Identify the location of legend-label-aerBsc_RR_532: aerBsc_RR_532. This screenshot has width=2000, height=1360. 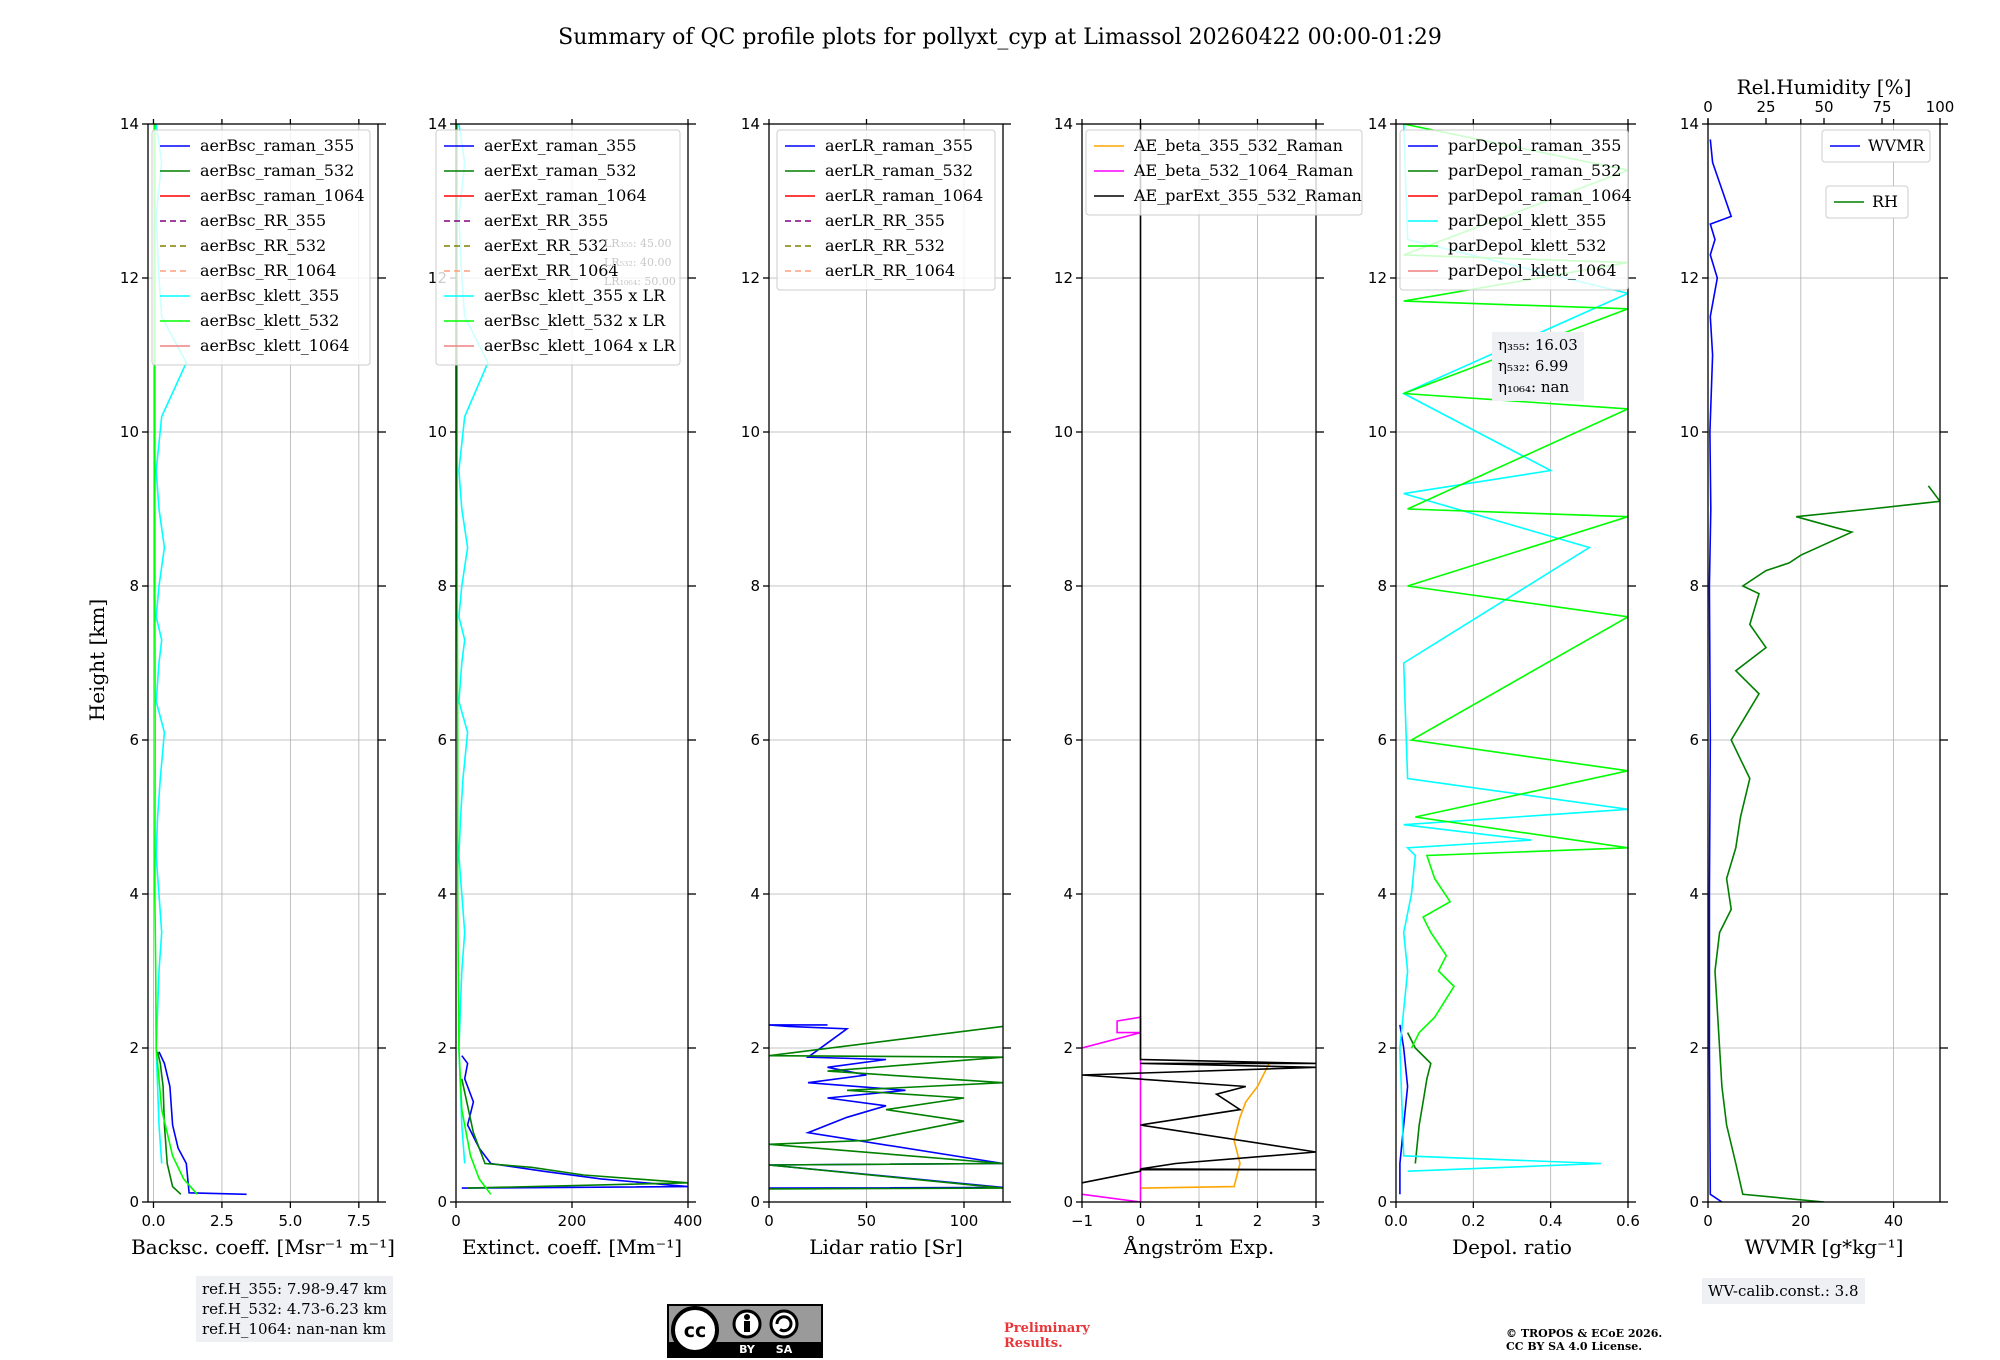
(263, 245).